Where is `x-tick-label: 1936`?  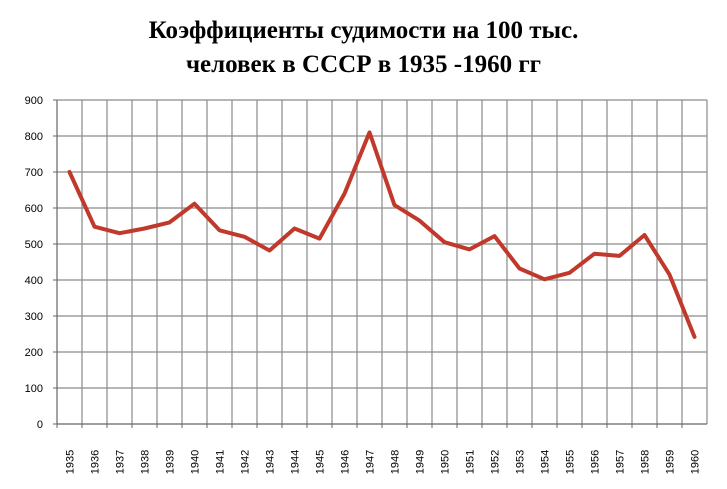 x-tick-label: 1936 is located at coordinates (96, 462).